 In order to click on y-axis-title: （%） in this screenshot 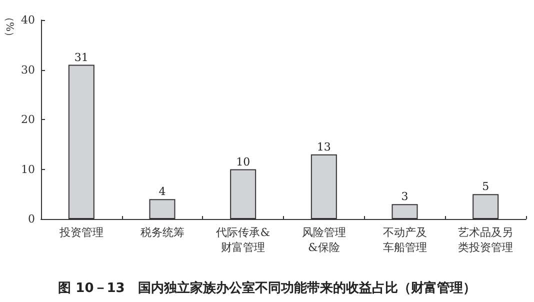, I will do `click(9, 27)`.